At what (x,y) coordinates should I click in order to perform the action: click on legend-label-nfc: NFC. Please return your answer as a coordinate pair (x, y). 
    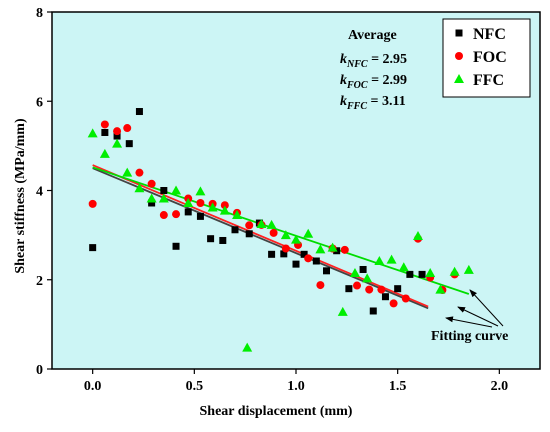
    Looking at the image, I should click on (489, 34).